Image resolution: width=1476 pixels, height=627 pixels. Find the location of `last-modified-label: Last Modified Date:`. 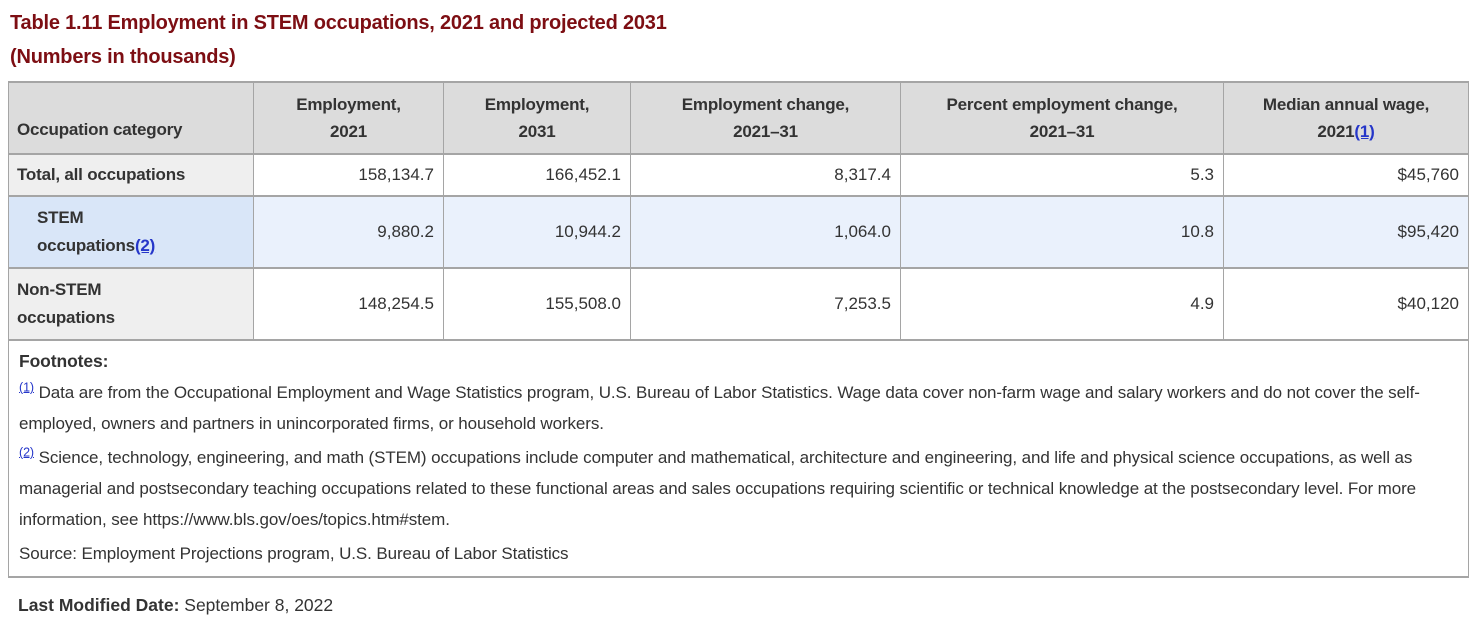

last-modified-label: Last Modified Date: is located at coordinates (99, 605).